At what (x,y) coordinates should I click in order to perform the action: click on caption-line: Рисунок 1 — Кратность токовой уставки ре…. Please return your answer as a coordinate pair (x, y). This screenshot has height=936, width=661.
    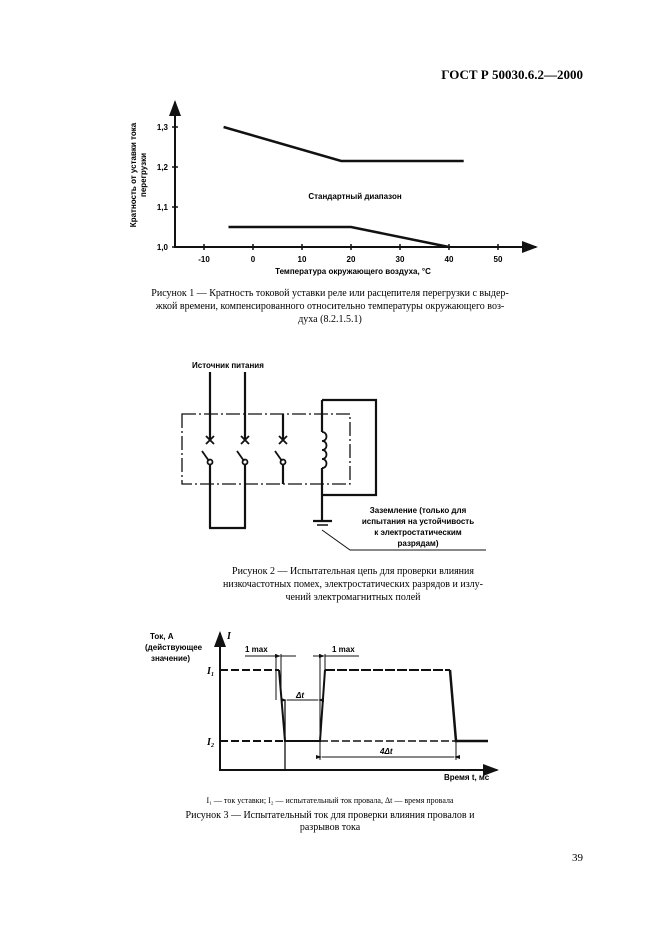
    Looking at the image, I should click on (329, 293).